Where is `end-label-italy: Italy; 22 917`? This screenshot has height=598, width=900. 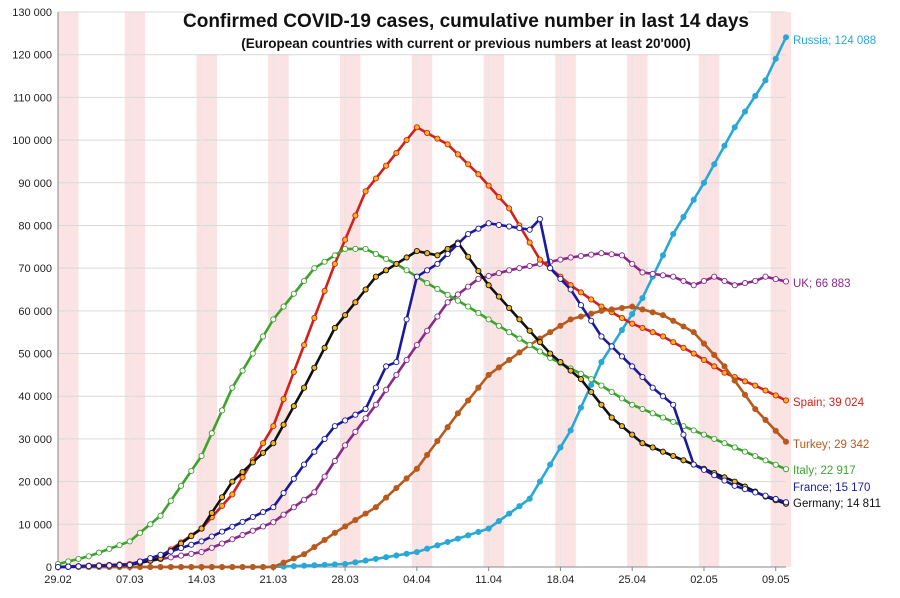 end-label-italy: Italy; 22 917 is located at coordinates (824, 471).